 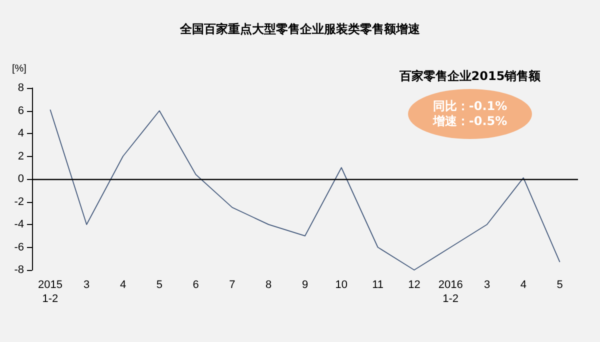 What do you see at coordinates (19, 224) in the screenshot?
I see `y-tick-label: -4` at bounding box center [19, 224].